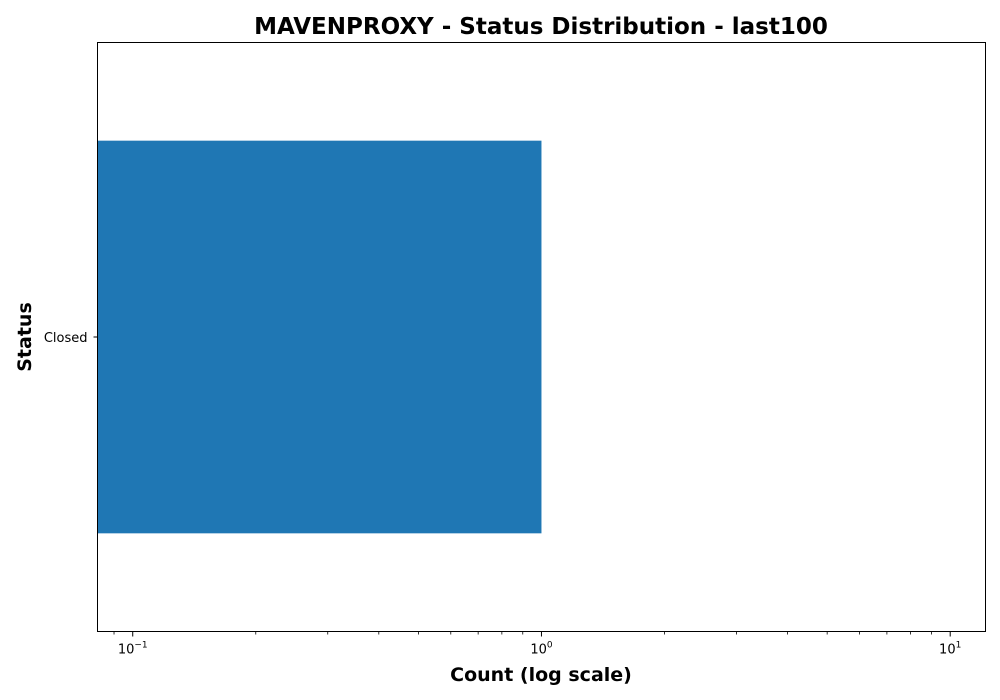 This screenshot has height=700, width=1000. What do you see at coordinates (950, 649) in the screenshot?
I see `x-tick-label: 10¹` at bounding box center [950, 649].